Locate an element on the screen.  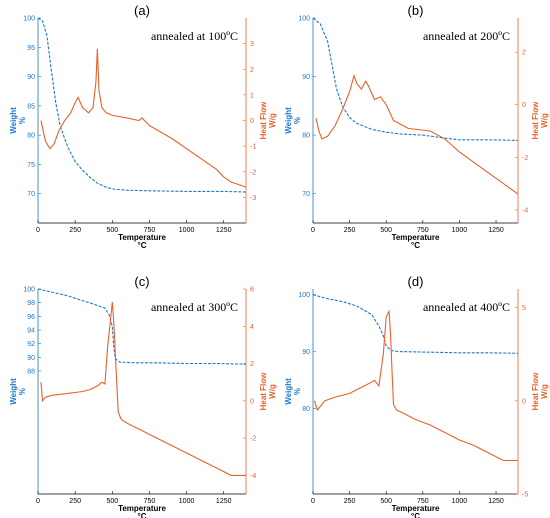
right-tick-label: 3 is located at coordinates (252, 44).